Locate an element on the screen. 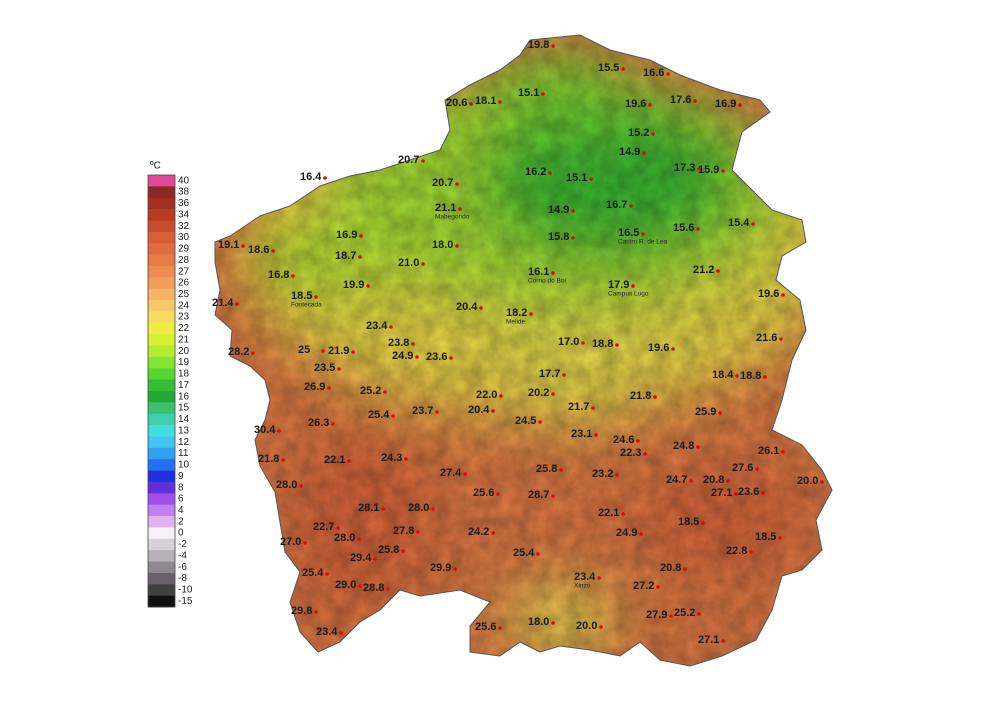 The height and width of the screenshot is (710, 1000). station-temp: 15.2 is located at coordinates (638, 133).